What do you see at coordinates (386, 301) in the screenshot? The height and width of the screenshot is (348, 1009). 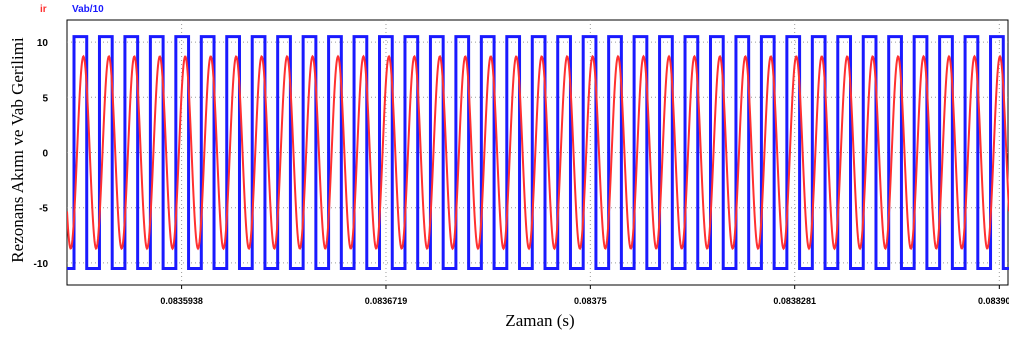 I see `x-tick-label: 0.0836719` at bounding box center [386, 301].